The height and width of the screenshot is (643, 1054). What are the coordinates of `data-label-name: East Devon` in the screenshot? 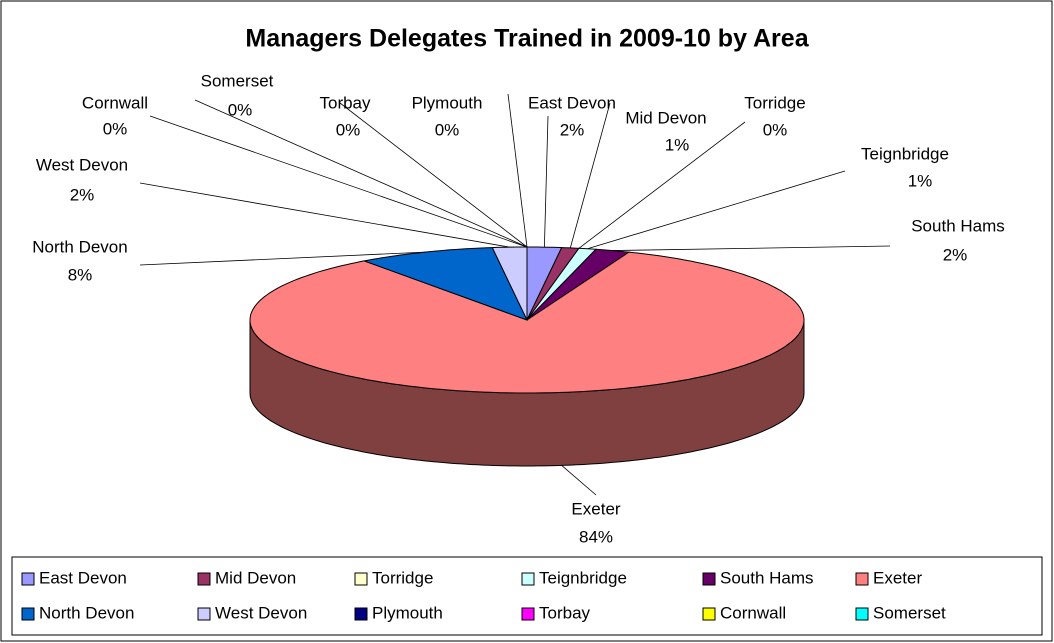 It's located at (572, 102).